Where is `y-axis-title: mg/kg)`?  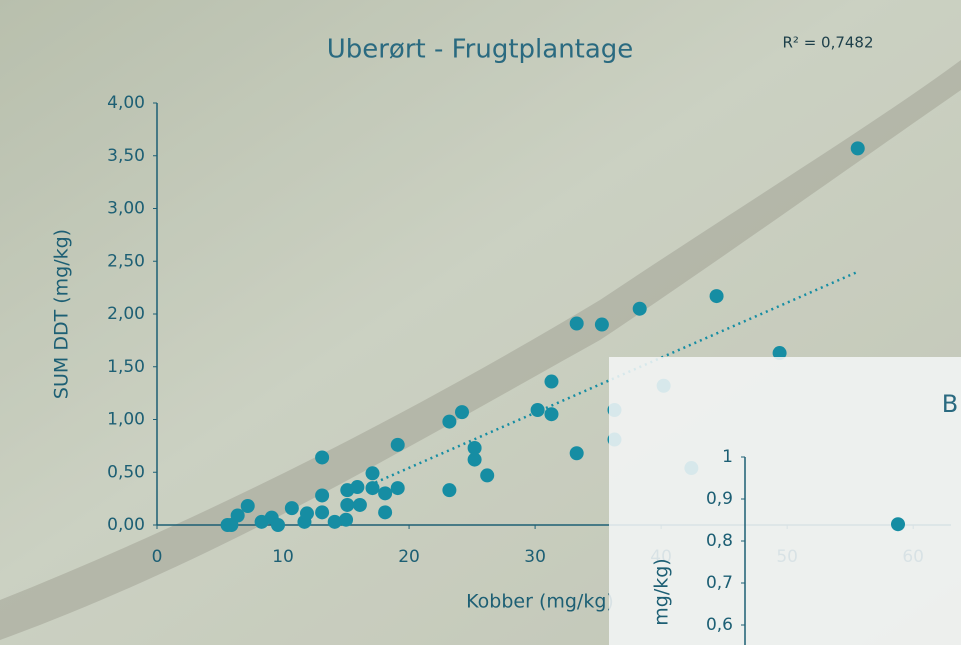
y-axis-title: mg/kg) is located at coordinates (662, 591).